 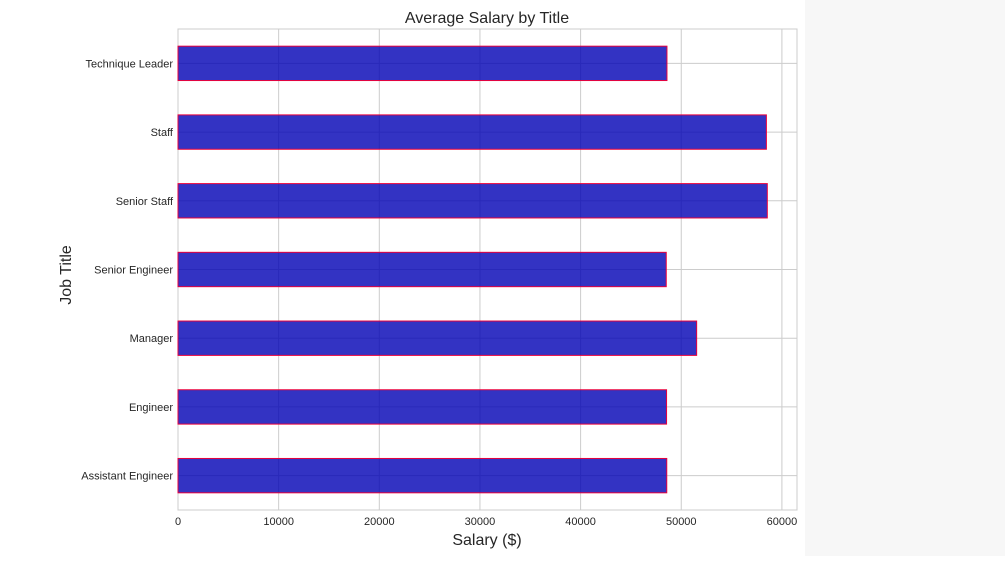 I want to click on x-tick-label: 60000, so click(x=782, y=522).